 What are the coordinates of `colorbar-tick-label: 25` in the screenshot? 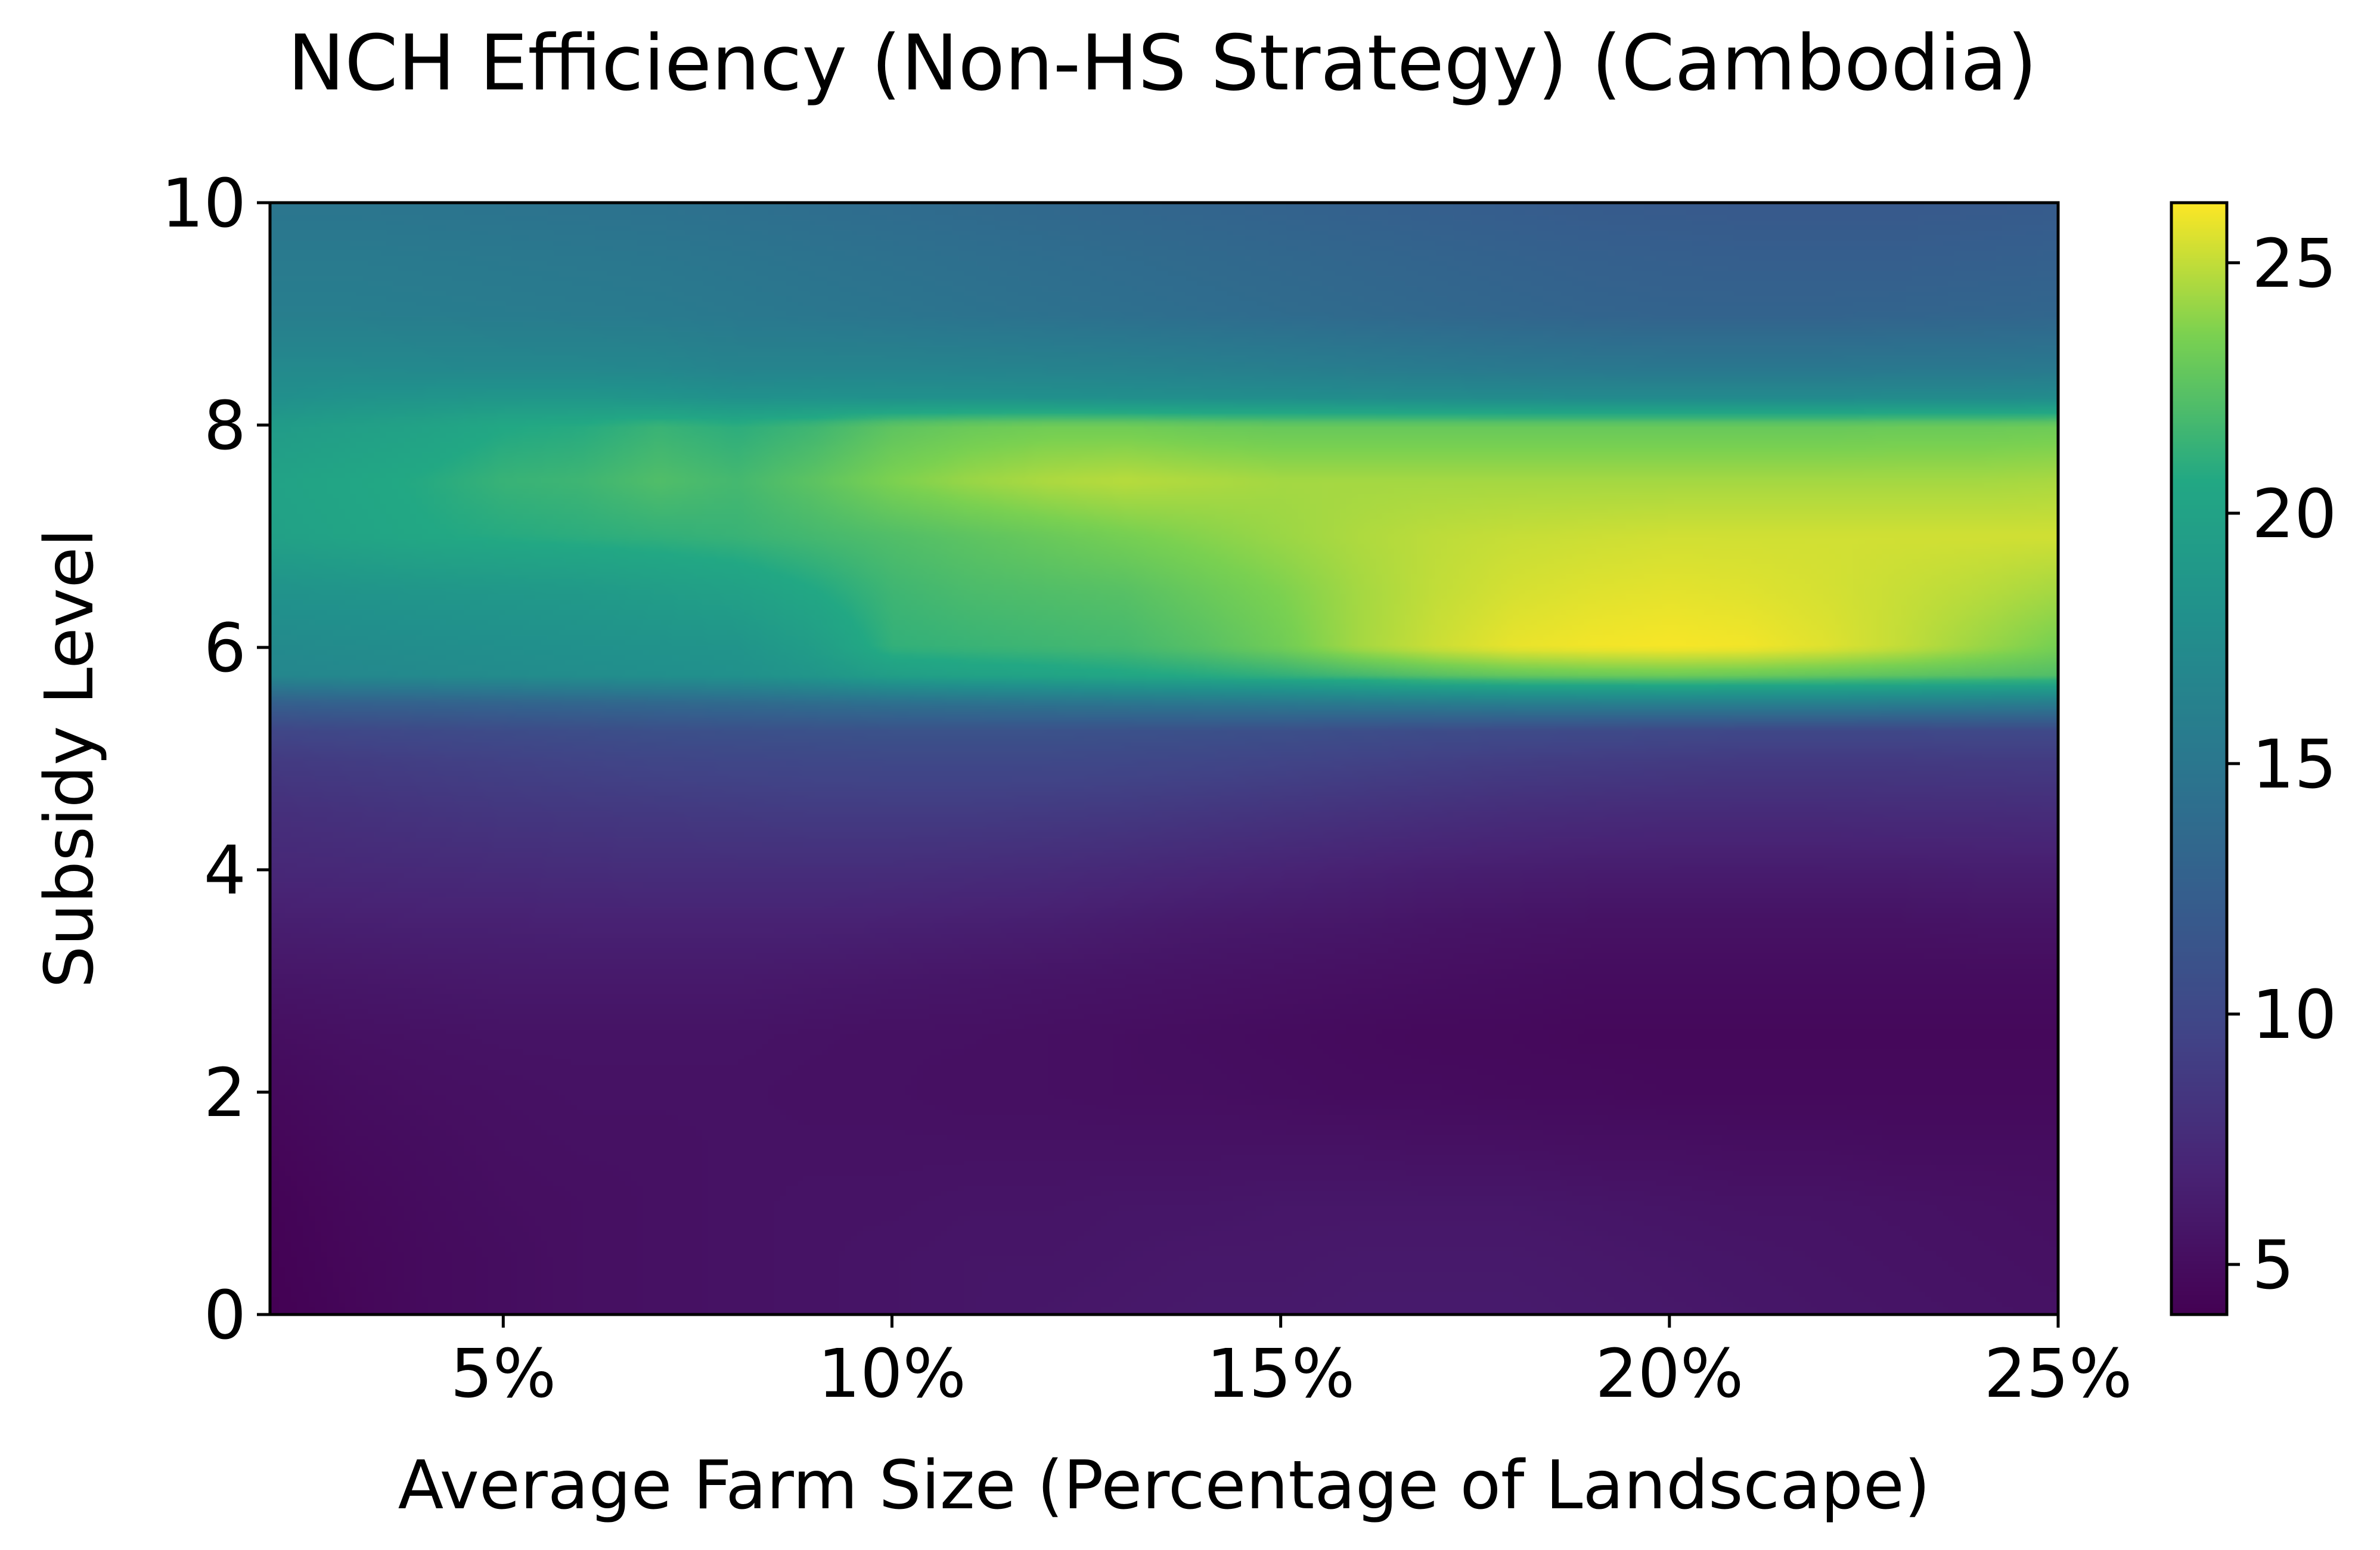 It's located at (2294, 264).